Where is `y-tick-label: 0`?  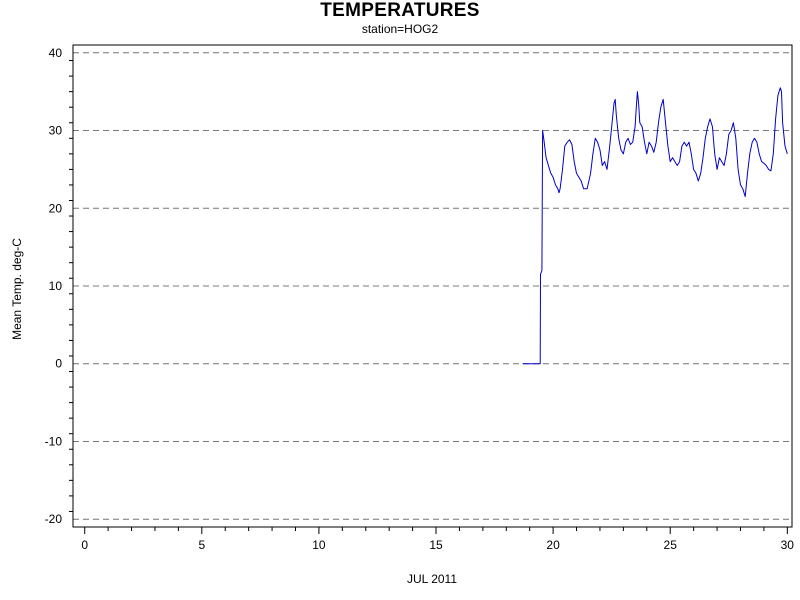
y-tick-label: 0 is located at coordinates (58, 364).